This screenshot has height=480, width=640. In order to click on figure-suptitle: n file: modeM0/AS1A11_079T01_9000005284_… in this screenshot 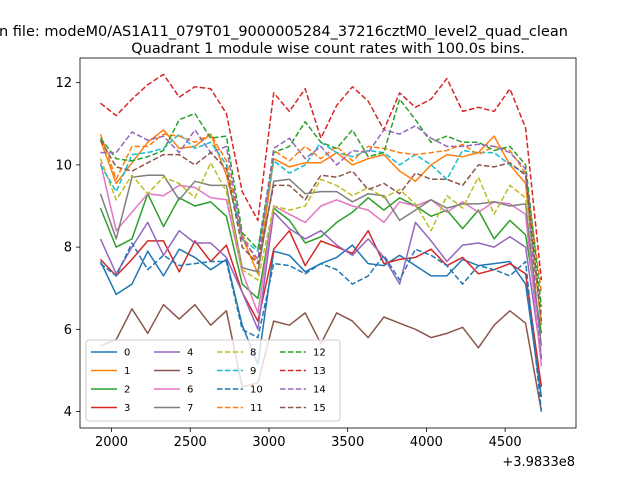, I will do `click(284, 32)`.